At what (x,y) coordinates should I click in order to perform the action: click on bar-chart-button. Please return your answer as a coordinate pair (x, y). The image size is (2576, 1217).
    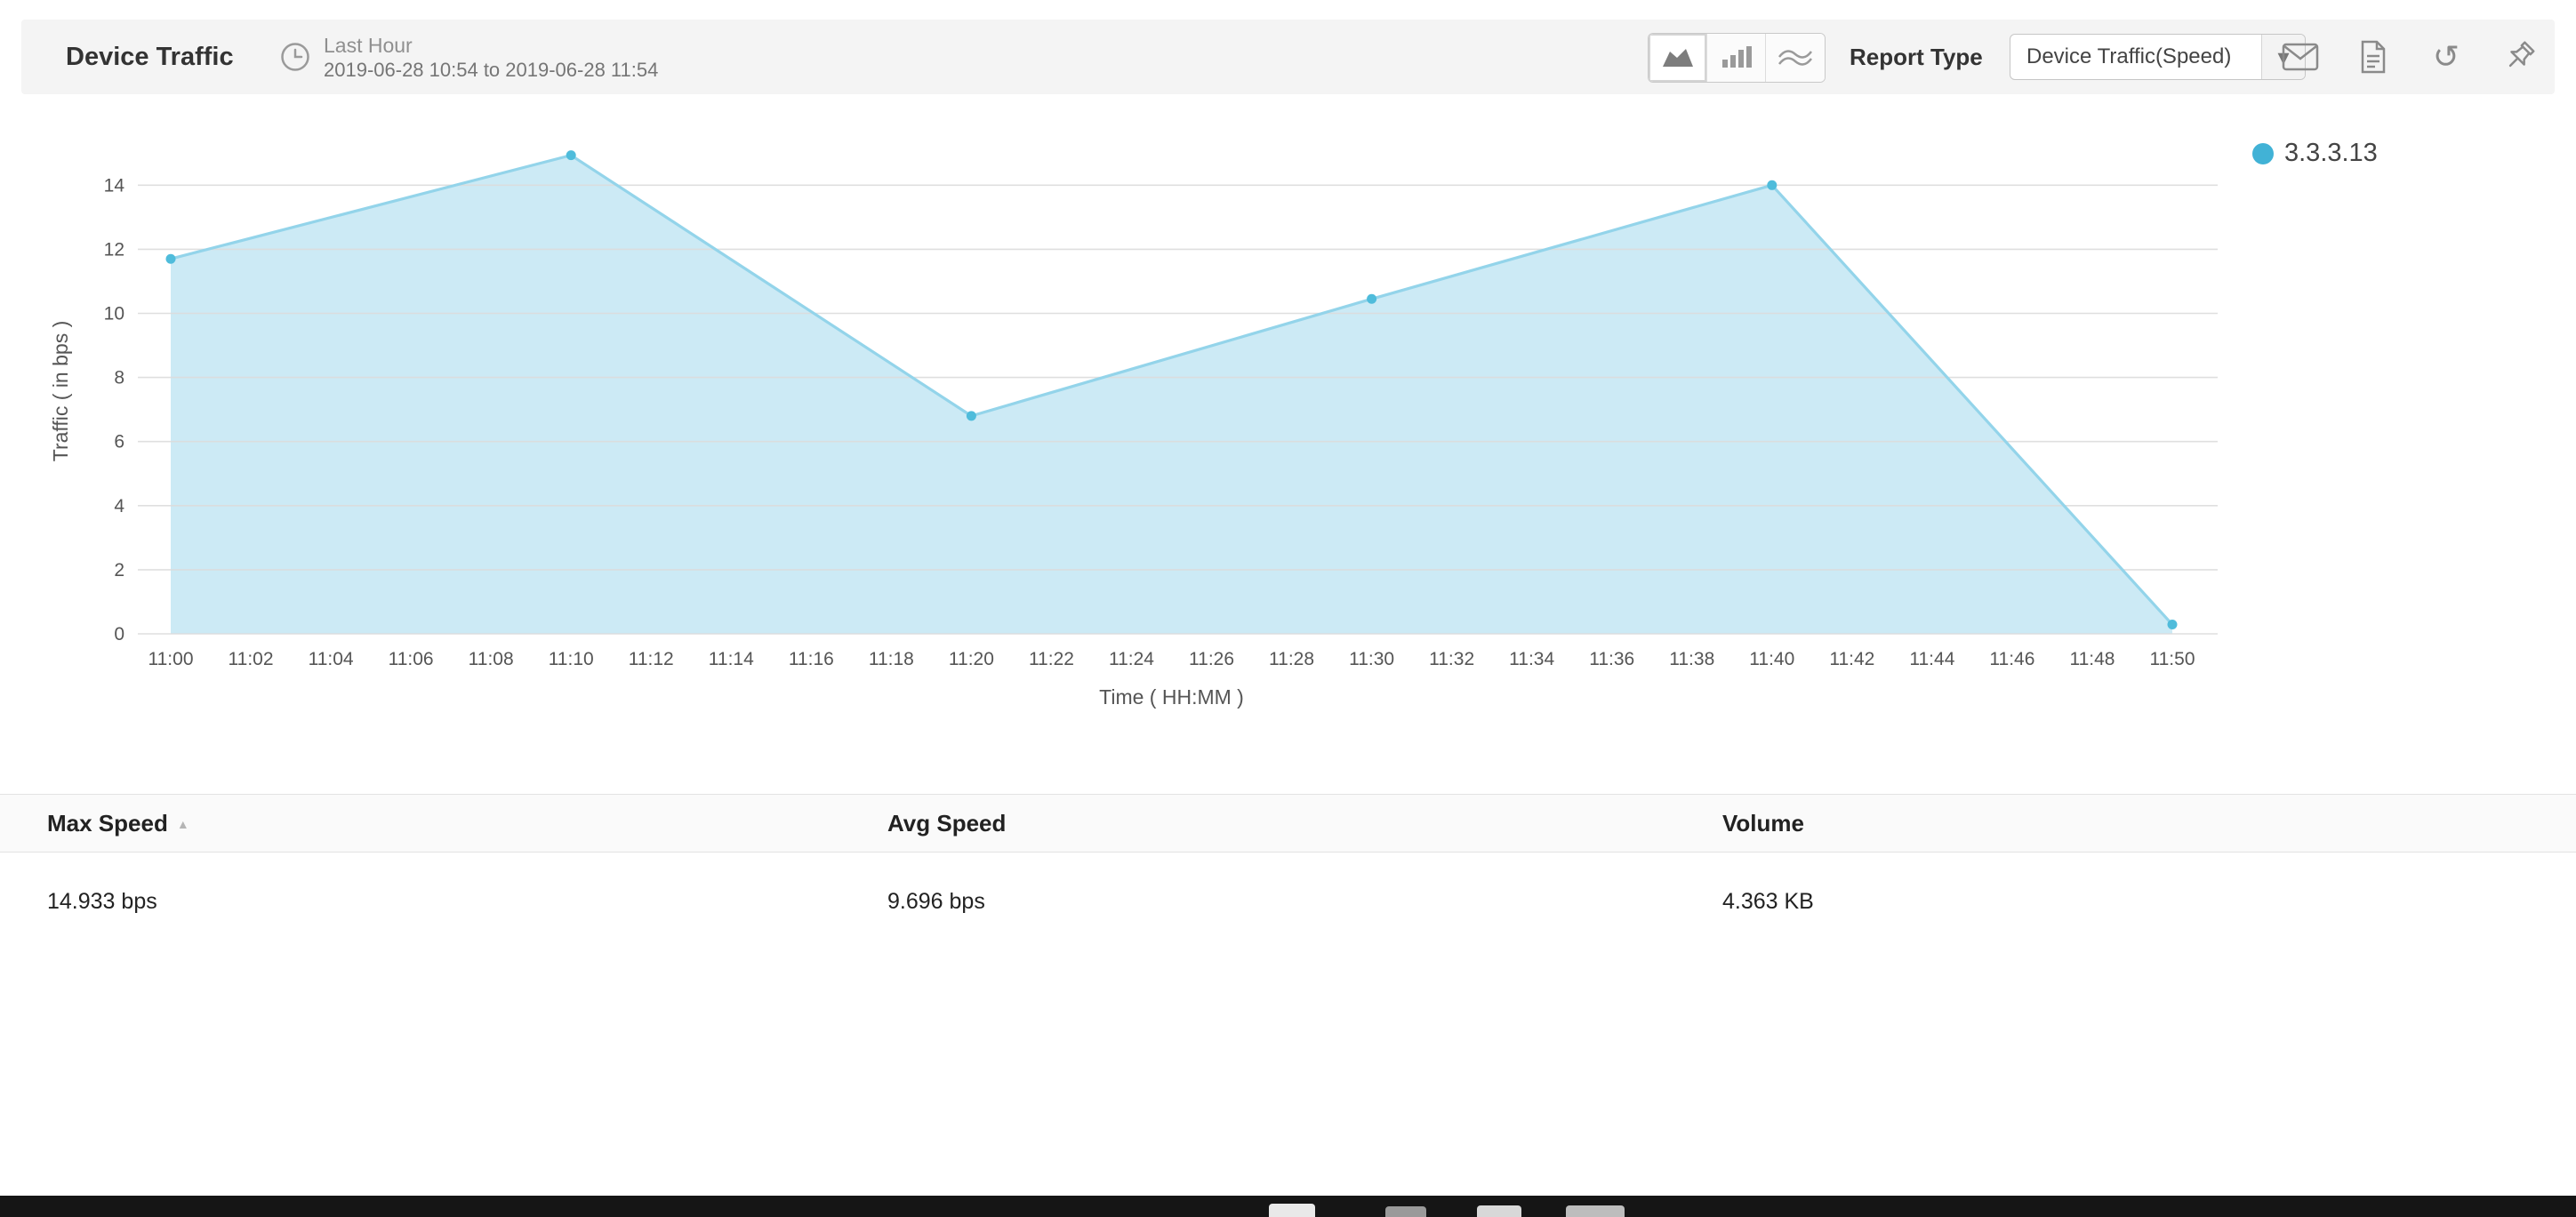
    Looking at the image, I should click on (1736, 58).